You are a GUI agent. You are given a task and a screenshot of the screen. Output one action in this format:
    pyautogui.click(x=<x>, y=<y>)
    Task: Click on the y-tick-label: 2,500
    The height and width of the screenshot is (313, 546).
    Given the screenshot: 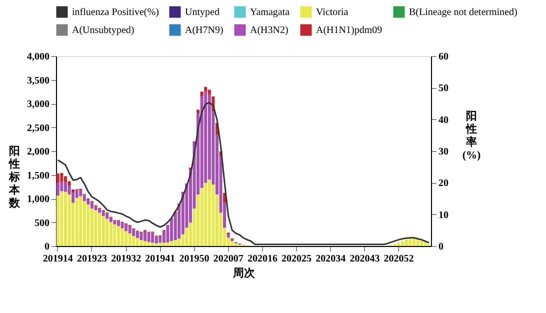 What is the action you would take?
    pyautogui.click(x=38, y=128)
    